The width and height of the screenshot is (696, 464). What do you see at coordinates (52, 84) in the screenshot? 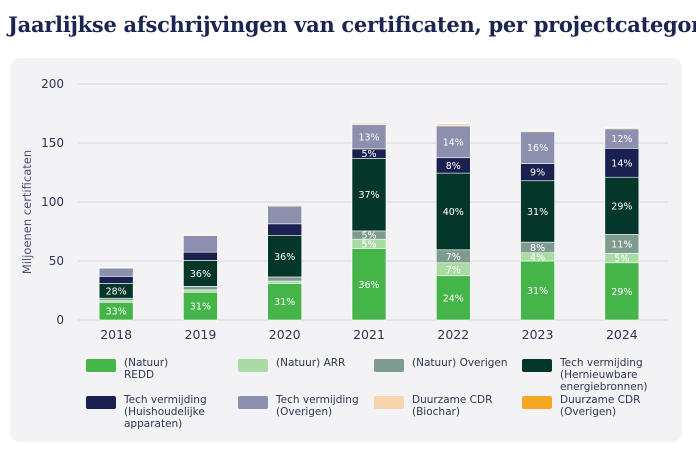
I see `y-tick-label: 200` at bounding box center [52, 84].